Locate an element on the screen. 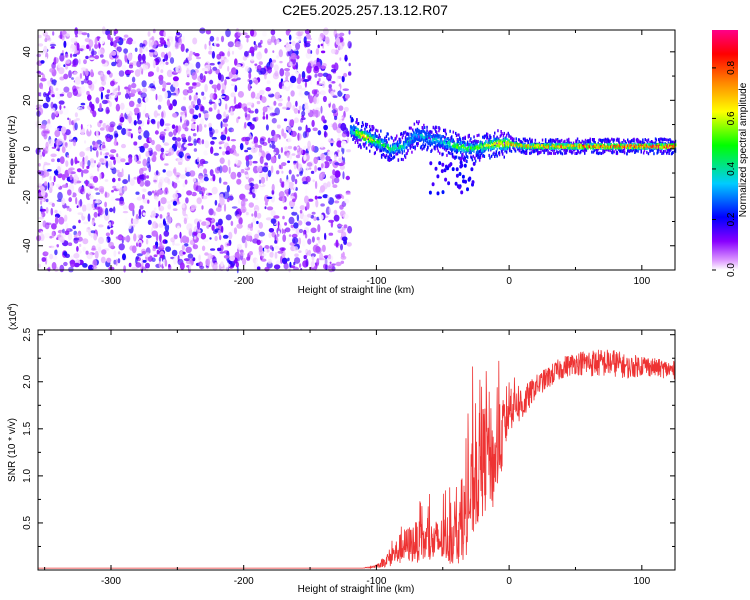  chart-title: C2E5.2025.257.13.12.R07 is located at coordinates (365, 10).